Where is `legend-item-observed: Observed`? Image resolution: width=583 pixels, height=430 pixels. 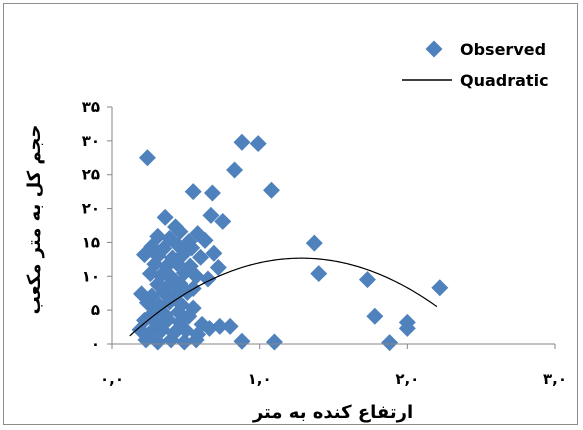 legend-item-observed: Observed is located at coordinates (485, 49).